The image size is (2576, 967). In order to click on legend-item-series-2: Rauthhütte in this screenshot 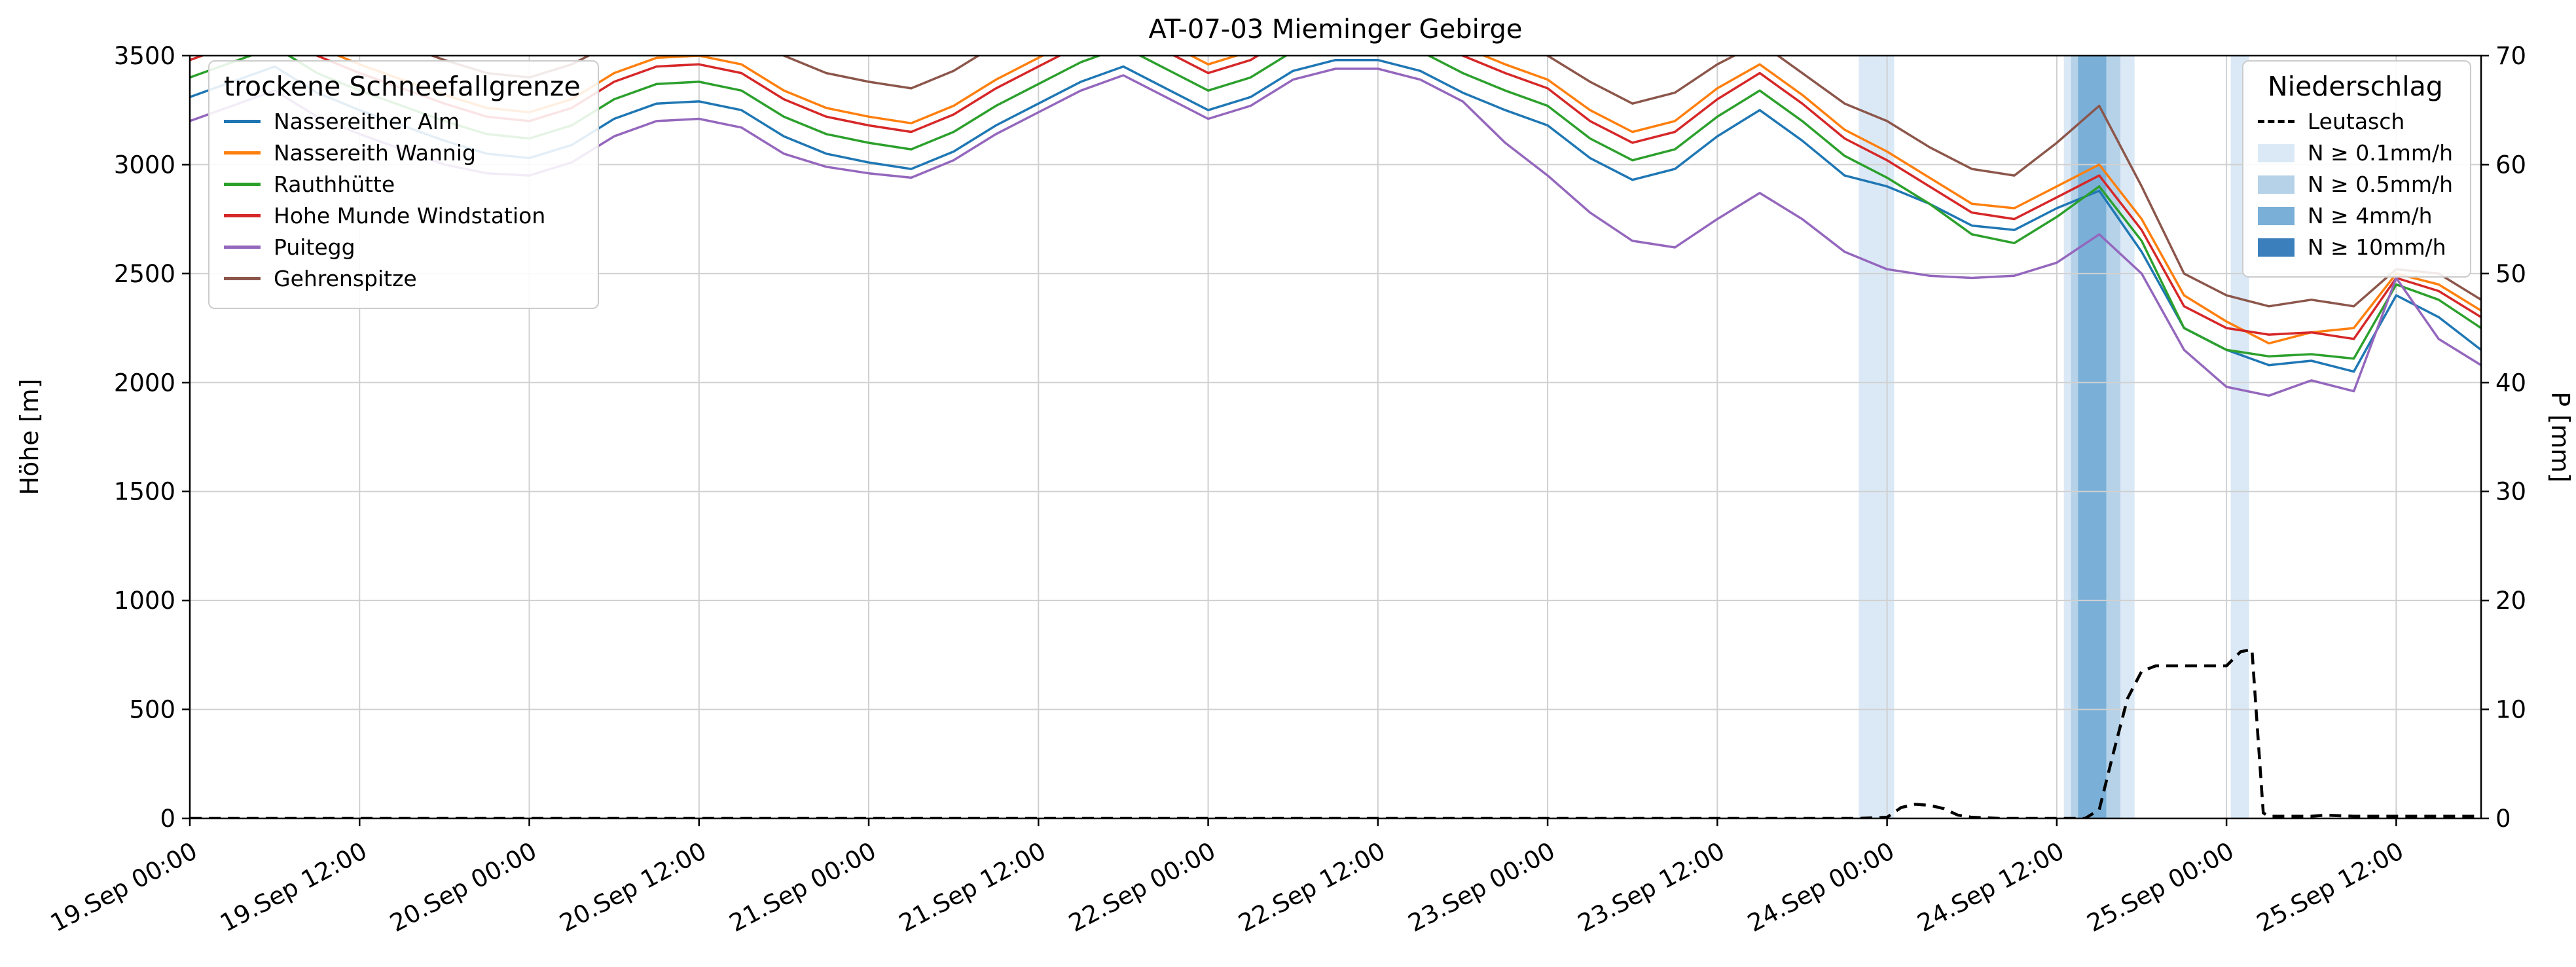, I will do `click(402, 185)`.